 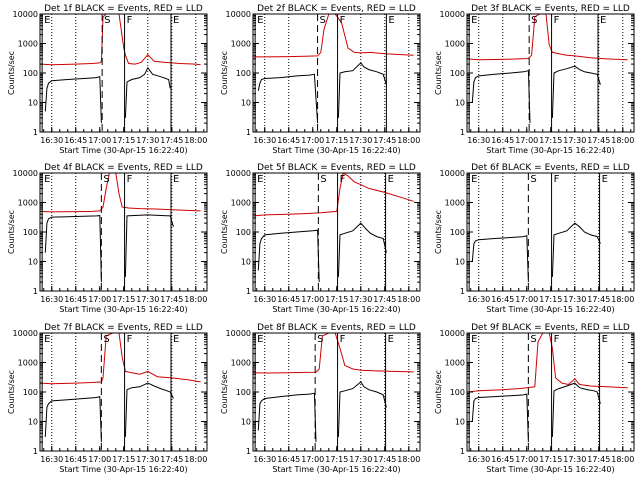 What do you see at coordinates (123, 328) in the screenshot?
I see `chart-title: Det 7f BLACK = Events, RED = LLD` at bounding box center [123, 328].